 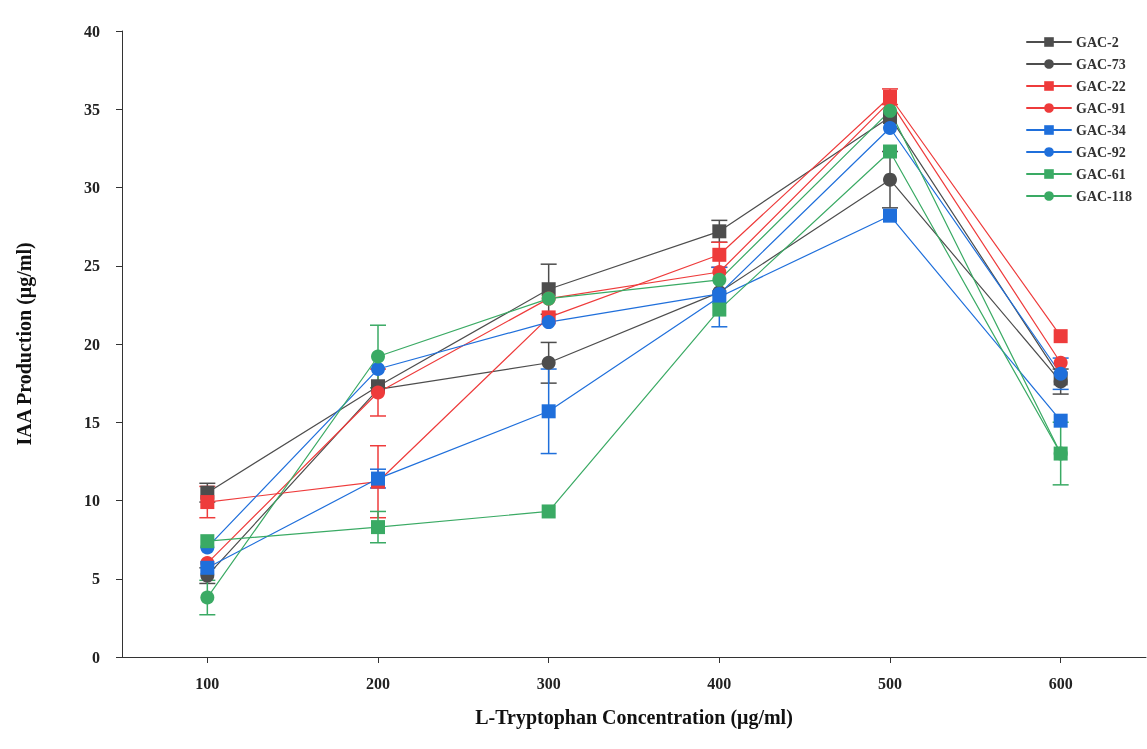 What do you see at coordinates (1101, 174) in the screenshot?
I see `legend-label: GAC-61` at bounding box center [1101, 174].